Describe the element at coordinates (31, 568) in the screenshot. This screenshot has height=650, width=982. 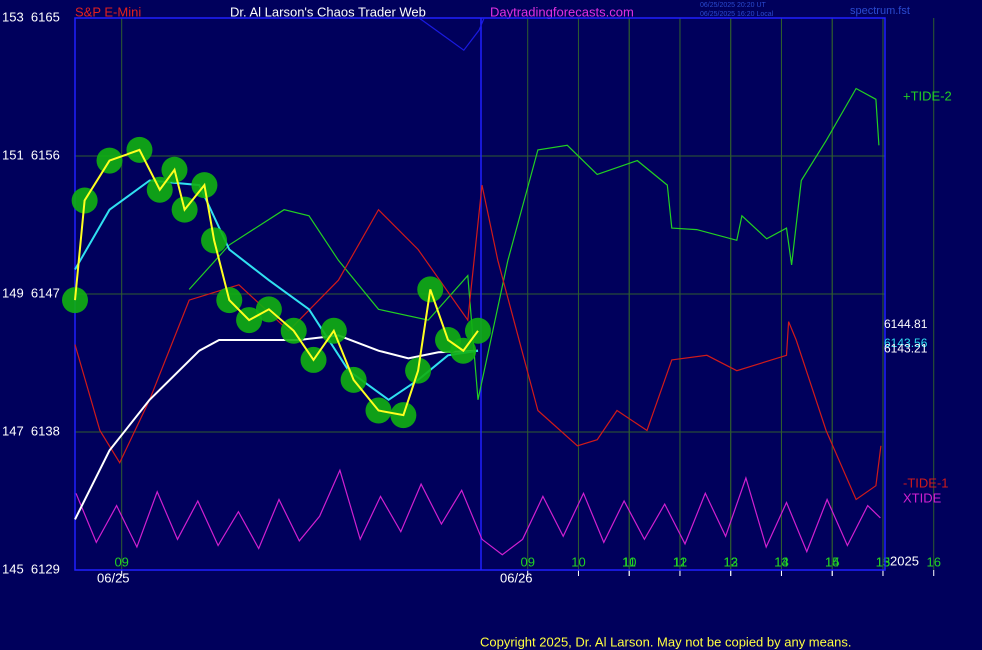
I see `y-tick-label: 145 6129` at that location.